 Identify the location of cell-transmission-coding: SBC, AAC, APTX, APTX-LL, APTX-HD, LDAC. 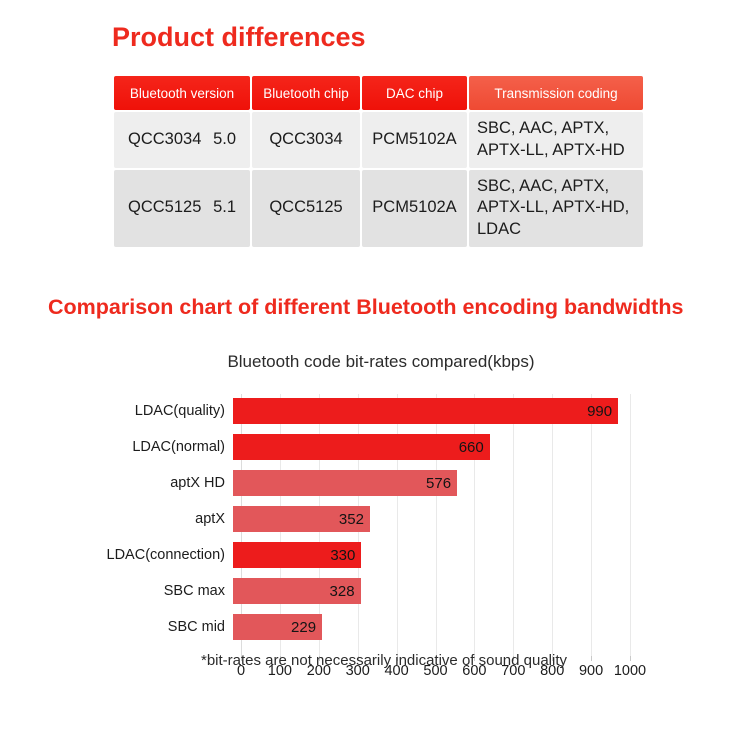
(556, 208).